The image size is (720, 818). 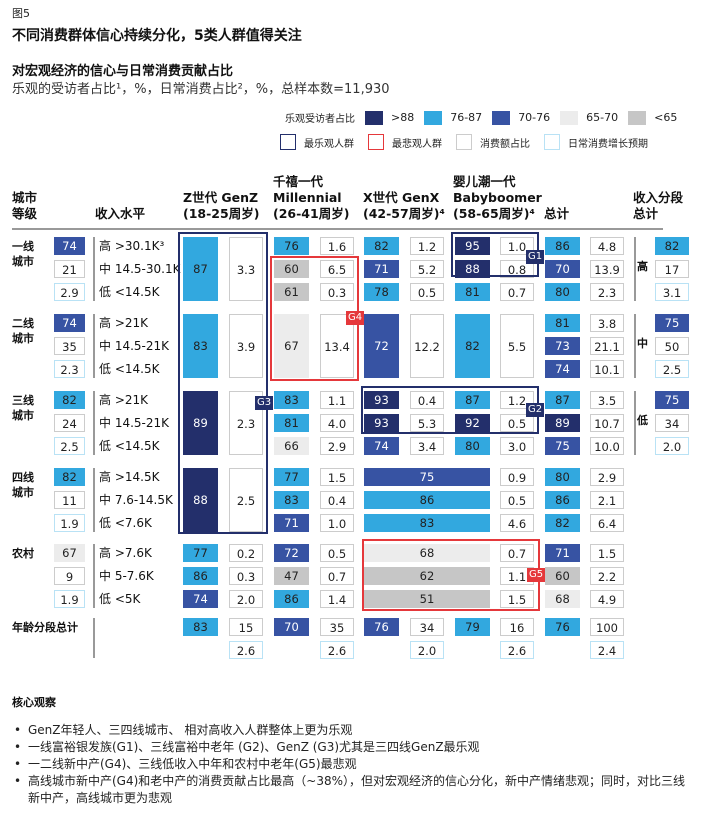 I want to click on header-text: (18-25周岁), so click(x=221, y=213).